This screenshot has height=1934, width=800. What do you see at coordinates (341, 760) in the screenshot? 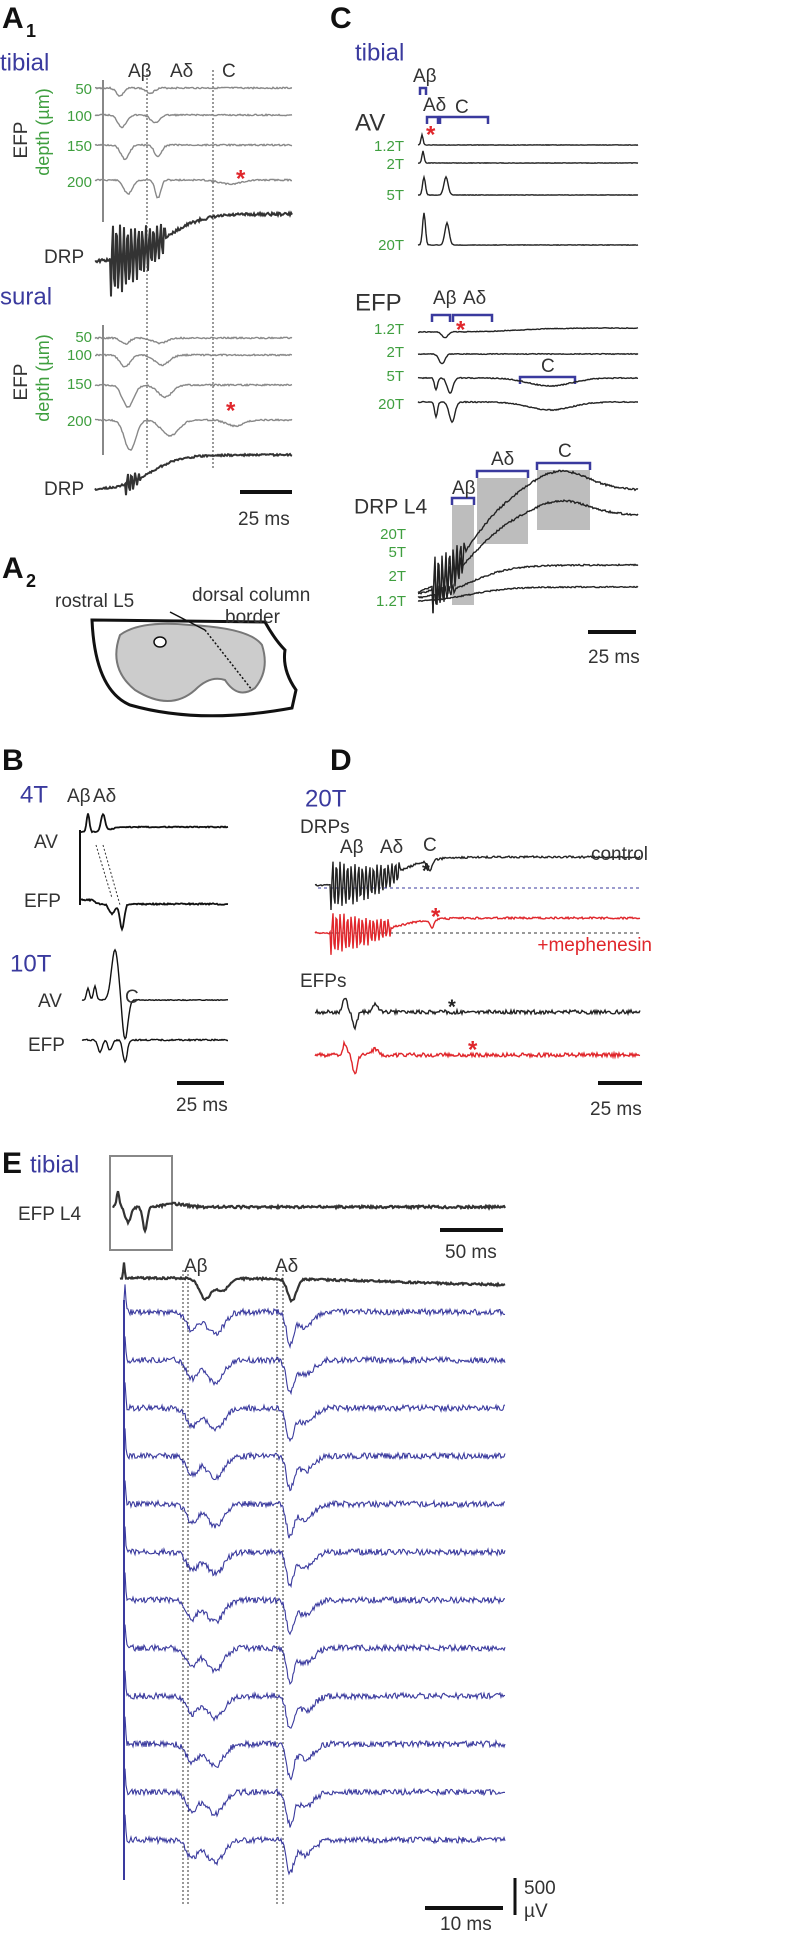
I see `panel-label: D` at bounding box center [341, 760].